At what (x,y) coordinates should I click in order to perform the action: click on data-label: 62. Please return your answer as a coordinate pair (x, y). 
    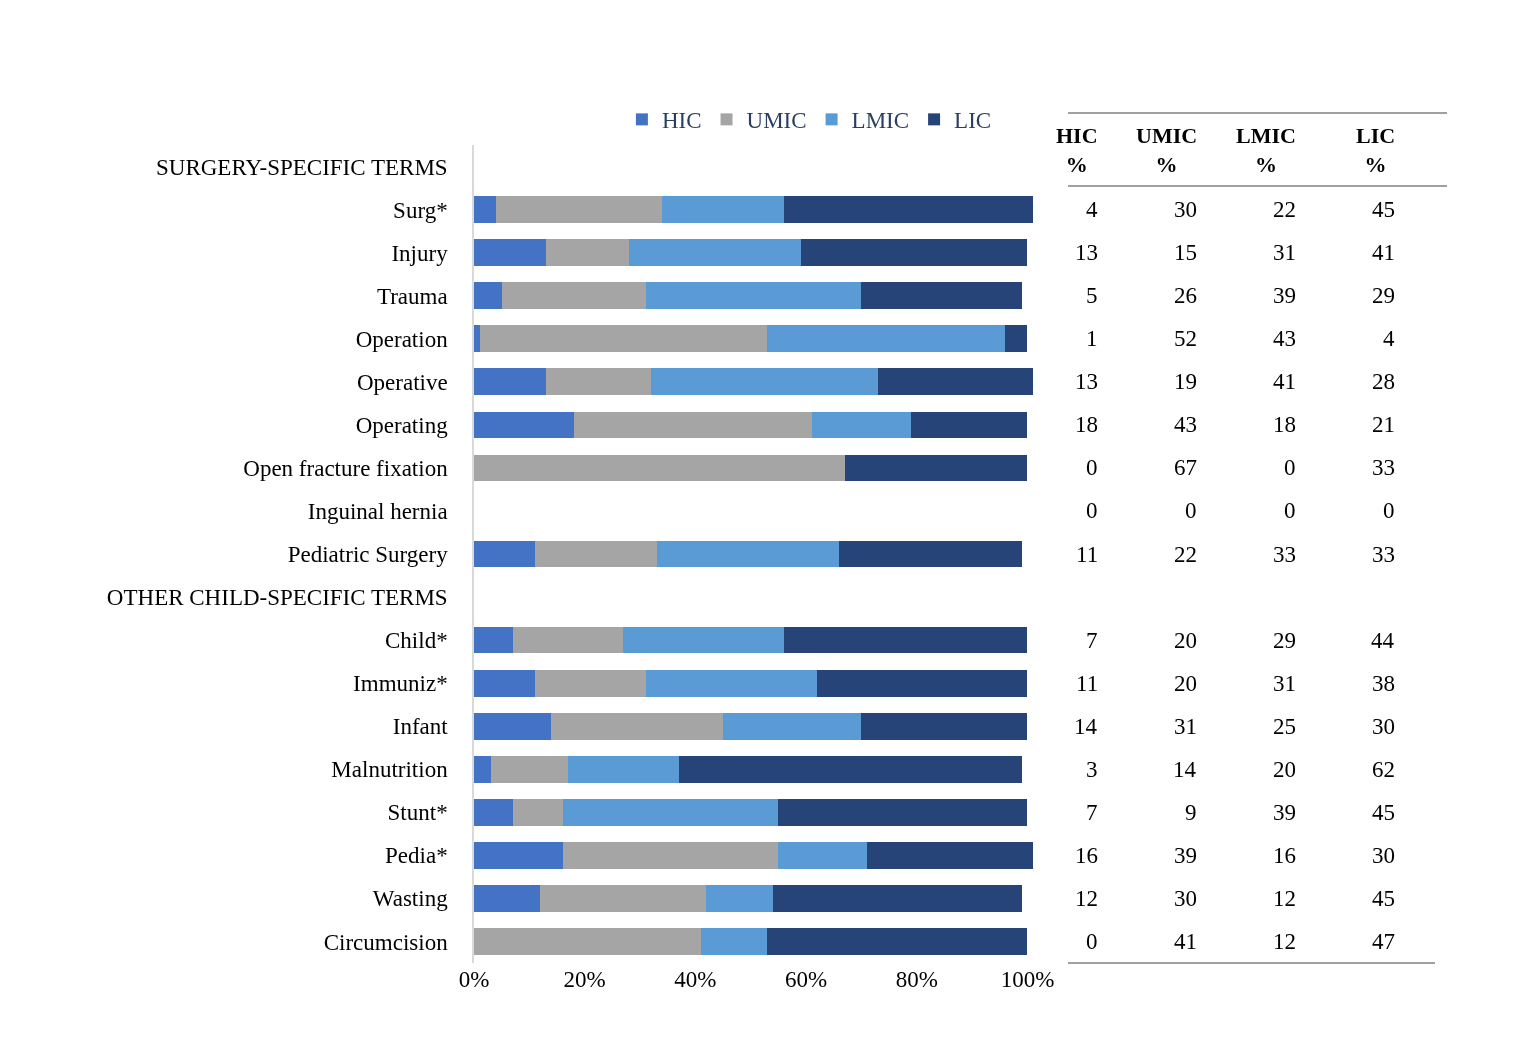
    Looking at the image, I should click on (1383, 769).